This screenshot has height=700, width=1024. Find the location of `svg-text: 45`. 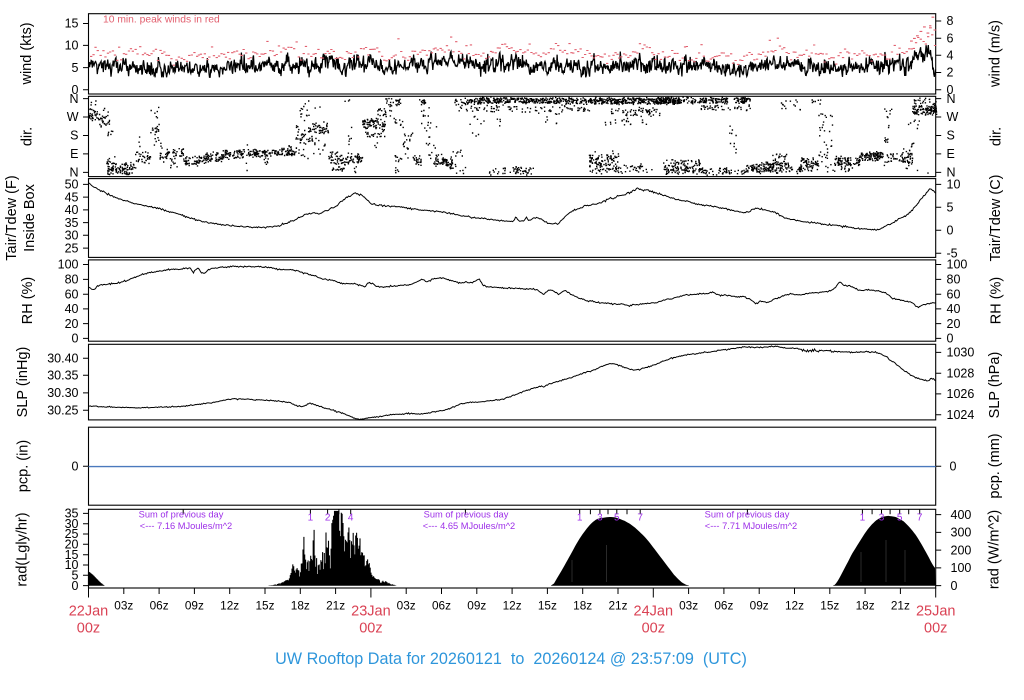

svg-text: 45 is located at coordinates (72, 197).